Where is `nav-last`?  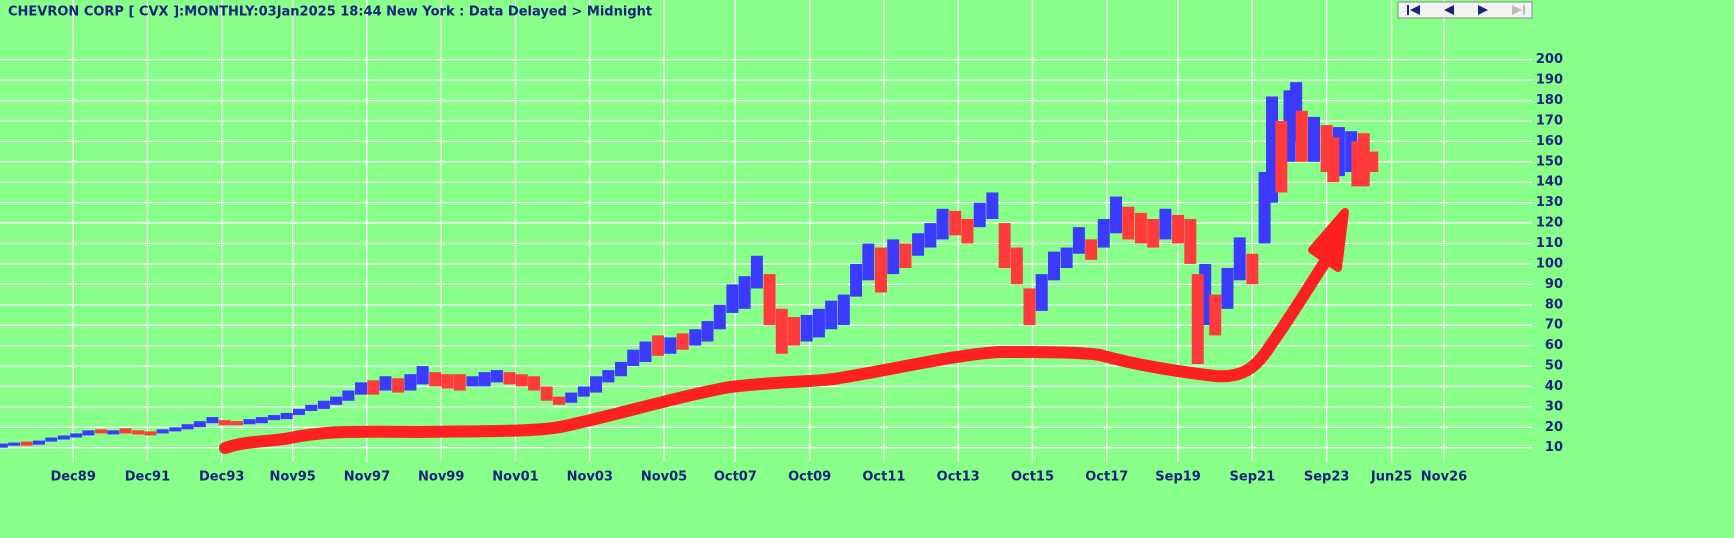 nav-last is located at coordinates (1517, 10).